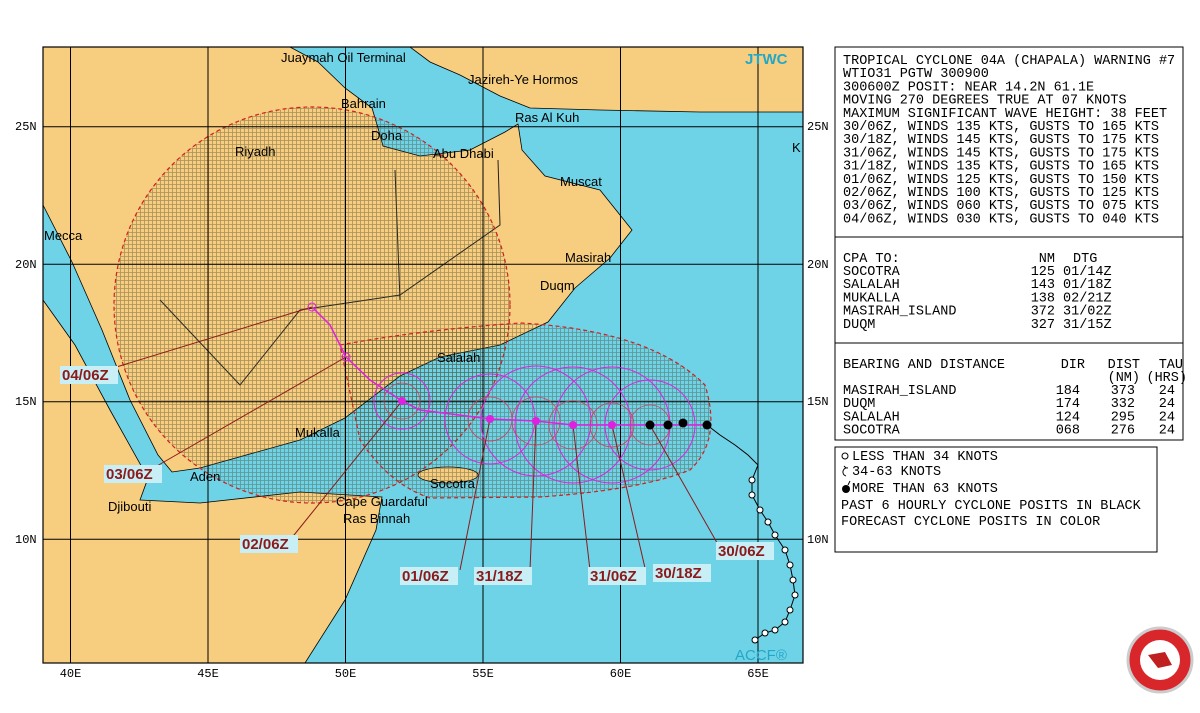 This screenshot has height=713, width=1200. What do you see at coordinates (606, 80) in the screenshot?
I see `land-iran` at bounding box center [606, 80].